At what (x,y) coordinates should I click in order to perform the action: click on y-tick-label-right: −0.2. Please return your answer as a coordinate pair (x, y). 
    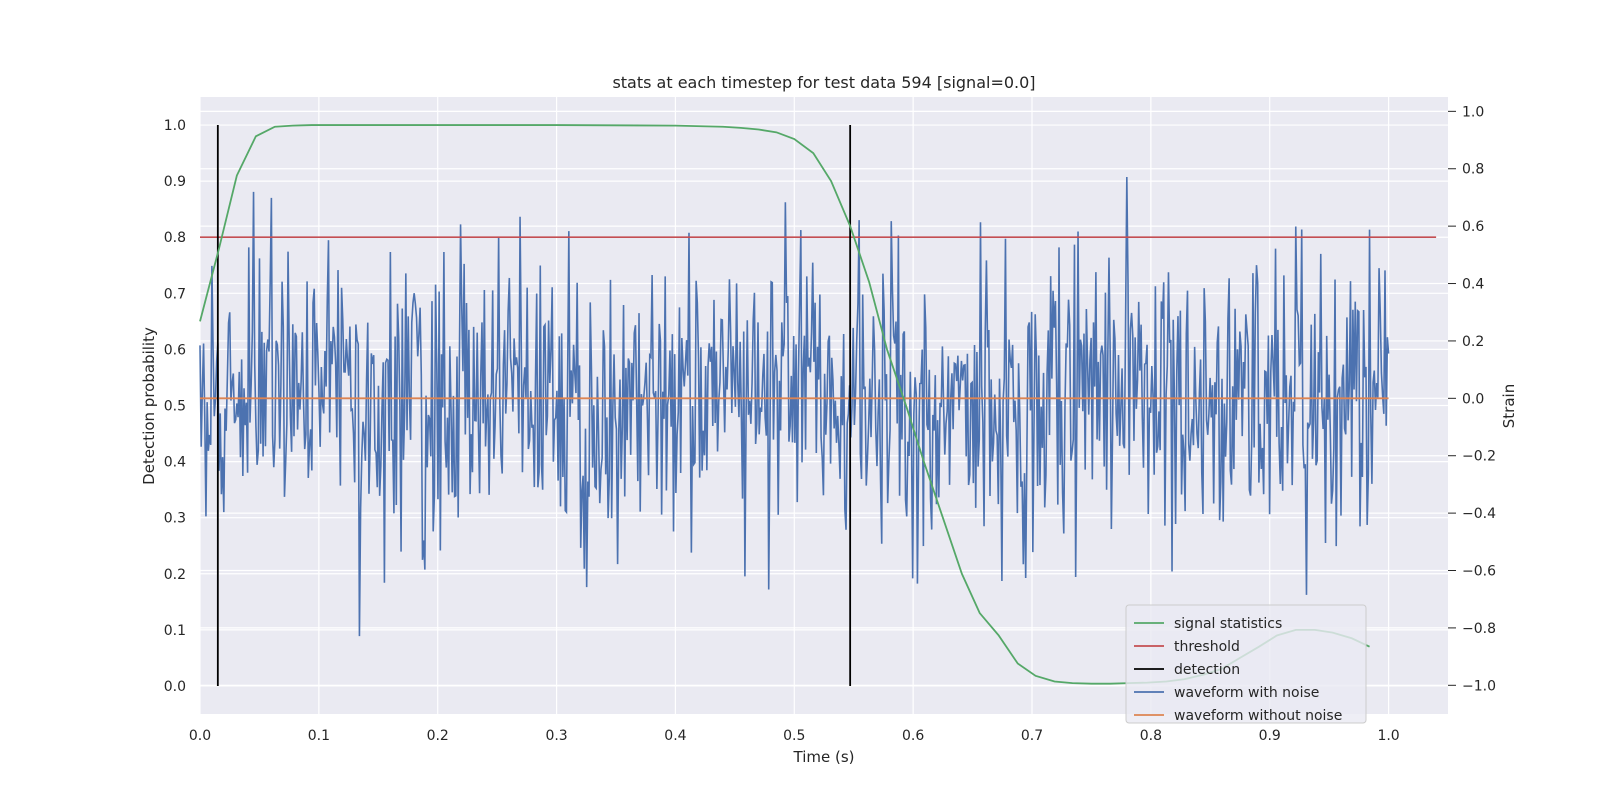
    Looking at the image, I should click on (1479, 457).